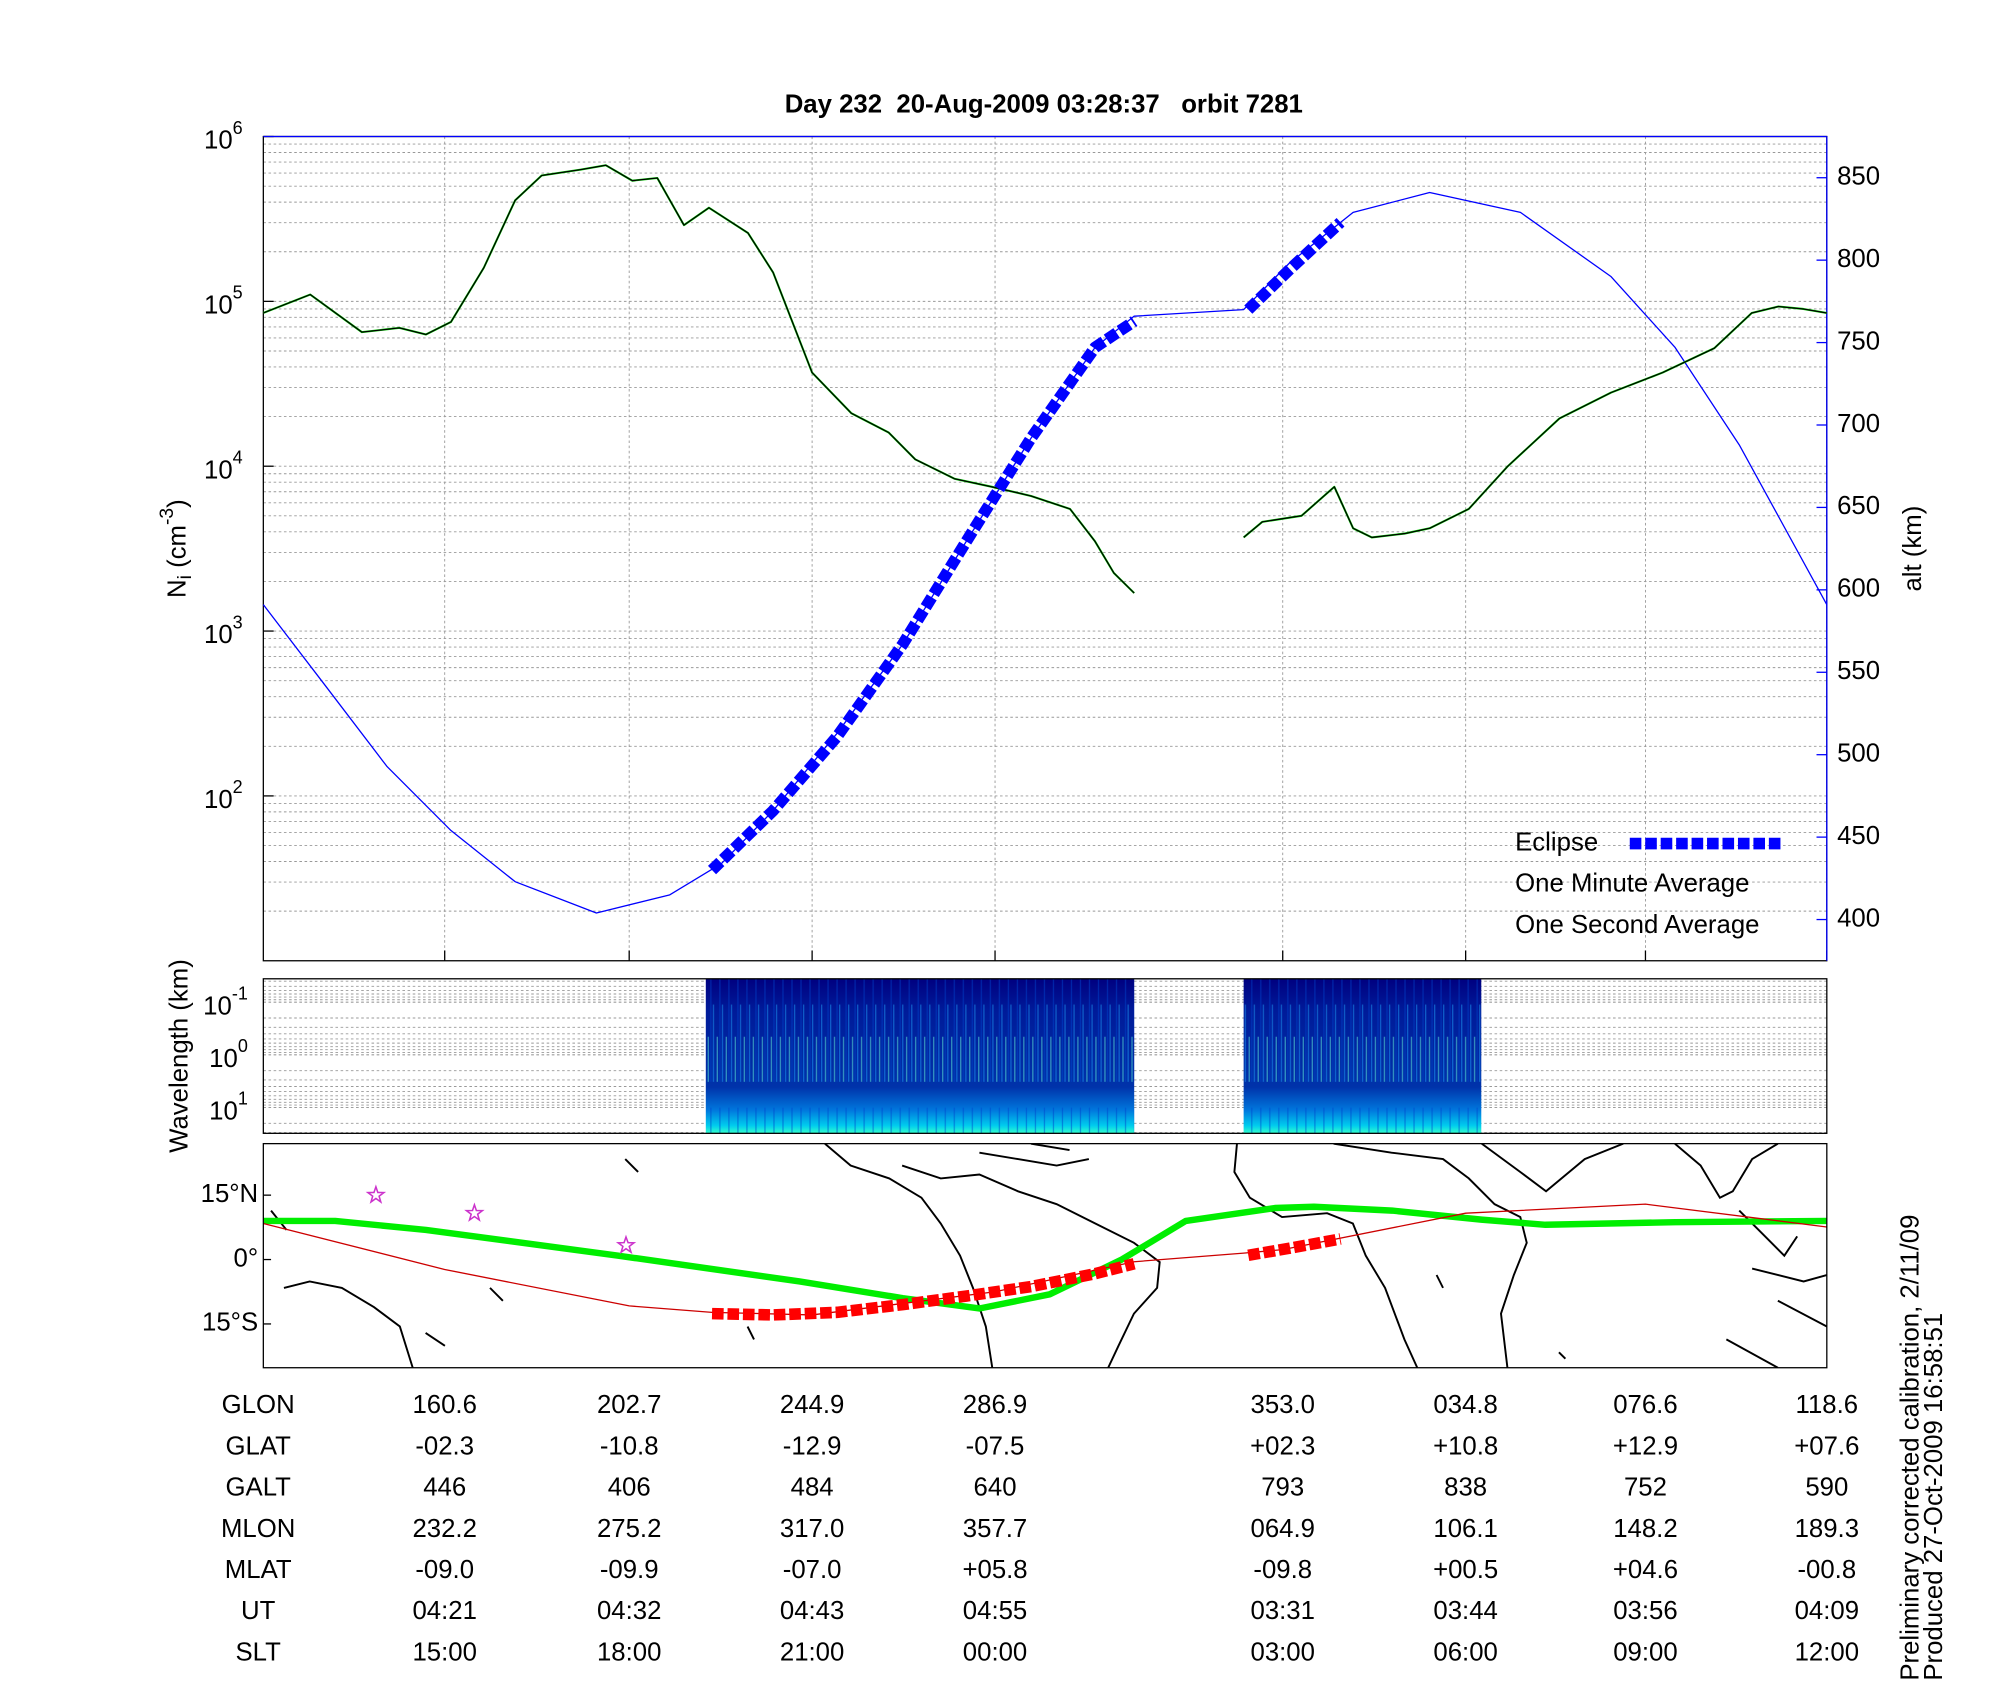 This screenshot has height=1700, width=2000. Describe the element at coordinates (1827, 1529) in the screenshot. I see `table-cell: 189.3` at that location.